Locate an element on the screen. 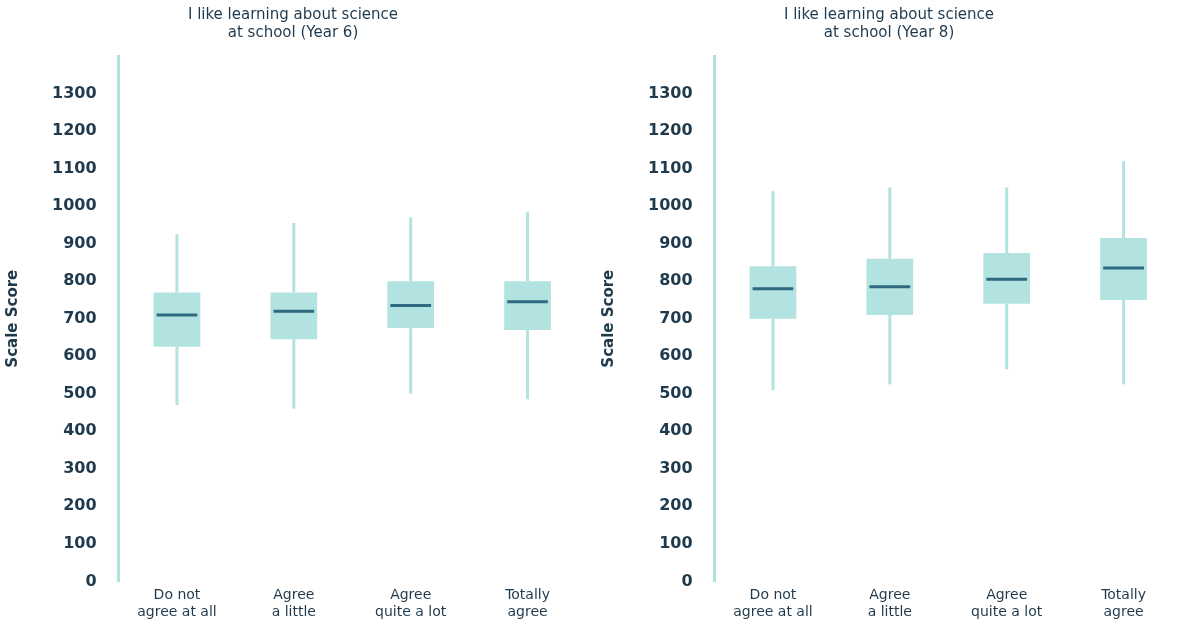 Image resolution: width=1192 pixels, height=627 pixels. chart-title: I like learning about science at school (Year 6) is located at coordinates (293, 22).